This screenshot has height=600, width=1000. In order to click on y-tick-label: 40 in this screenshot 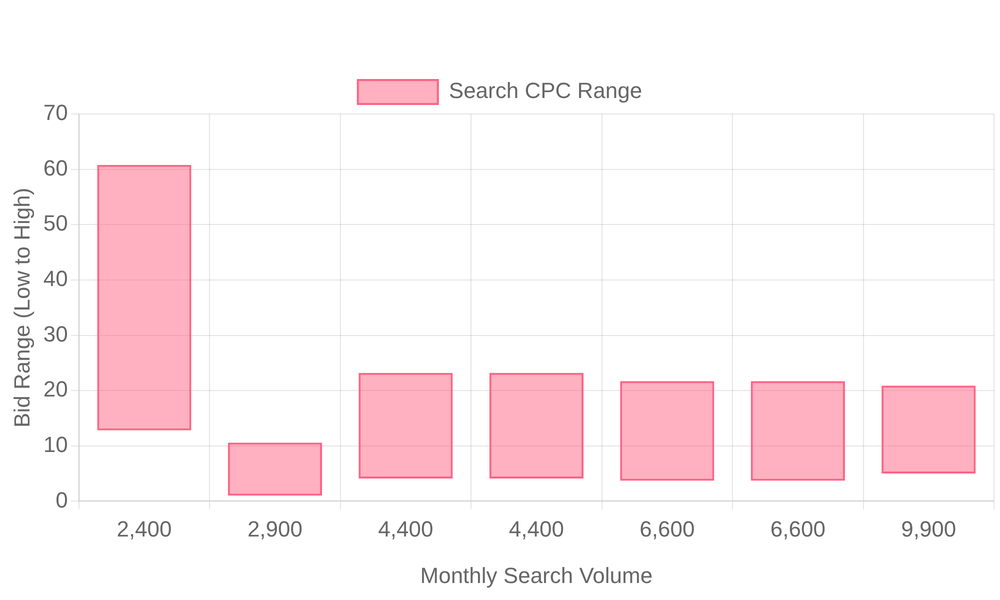, I will do `click(55, 279)`.